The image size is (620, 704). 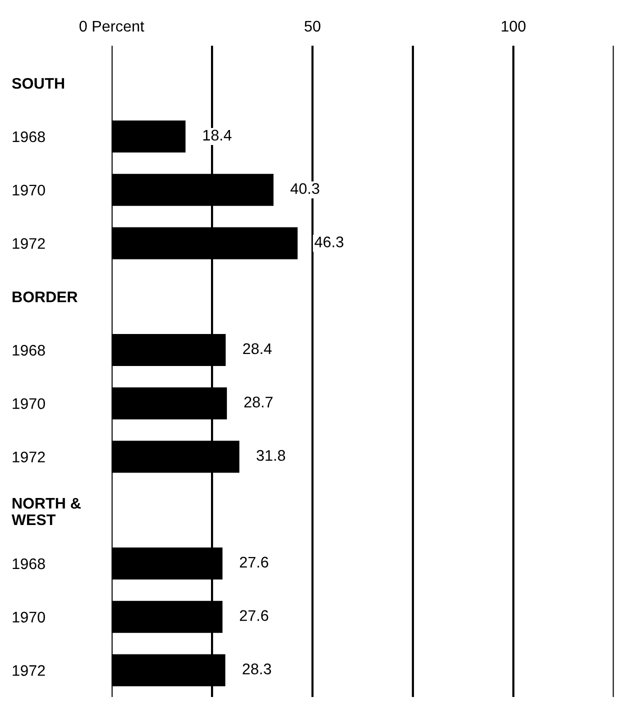 I want to click on data-label: 18.4, so click(x=217, y=135).